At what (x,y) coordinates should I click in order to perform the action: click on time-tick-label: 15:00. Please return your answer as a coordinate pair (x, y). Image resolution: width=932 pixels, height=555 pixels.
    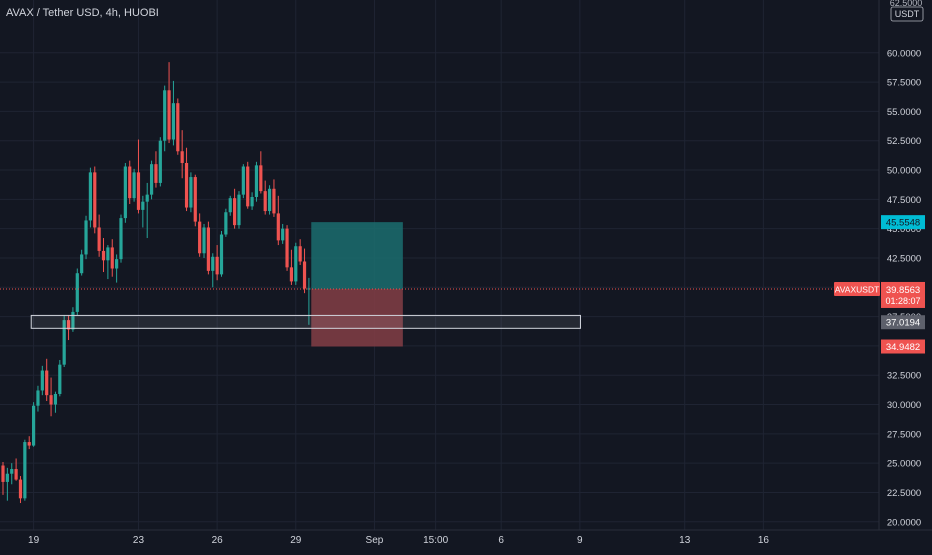
    Looking at the image, I should click on (435, 540).